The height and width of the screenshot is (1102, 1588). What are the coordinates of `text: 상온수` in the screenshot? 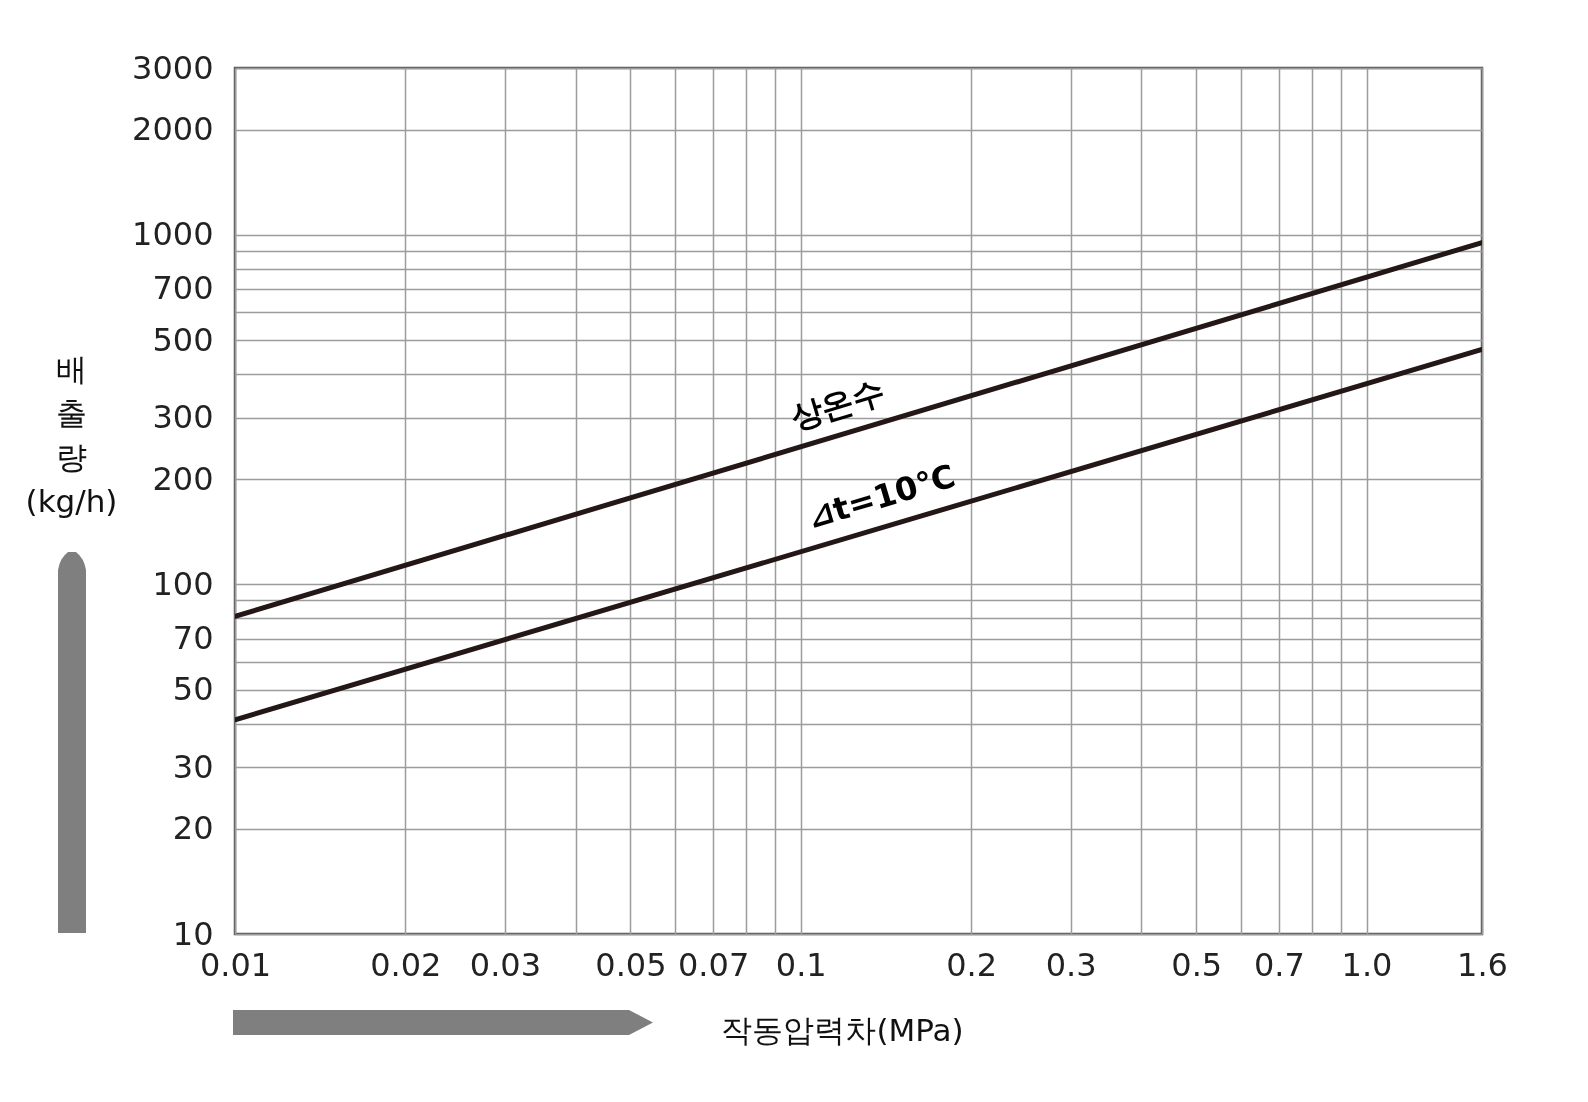 It's located at (837, 404).